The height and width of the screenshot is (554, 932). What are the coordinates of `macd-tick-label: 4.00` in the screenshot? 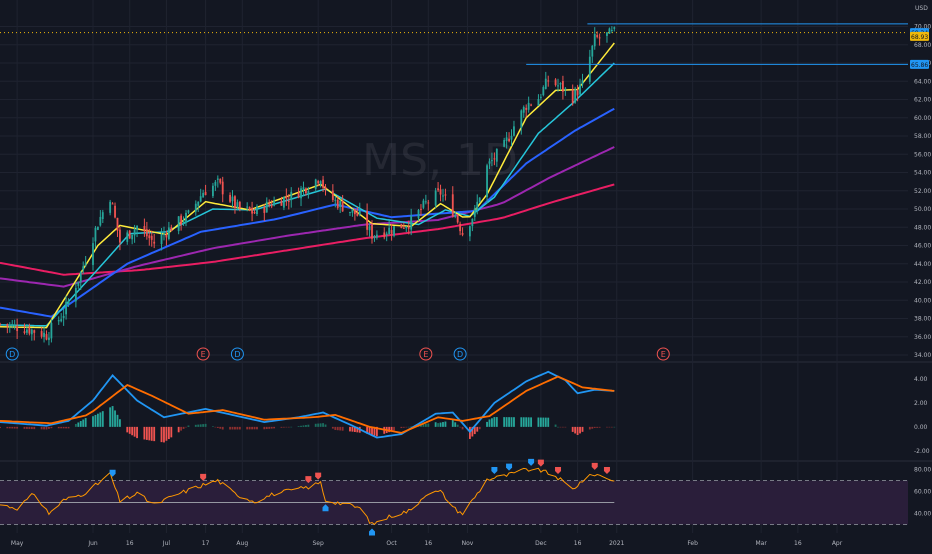 It's located at (921, 379).